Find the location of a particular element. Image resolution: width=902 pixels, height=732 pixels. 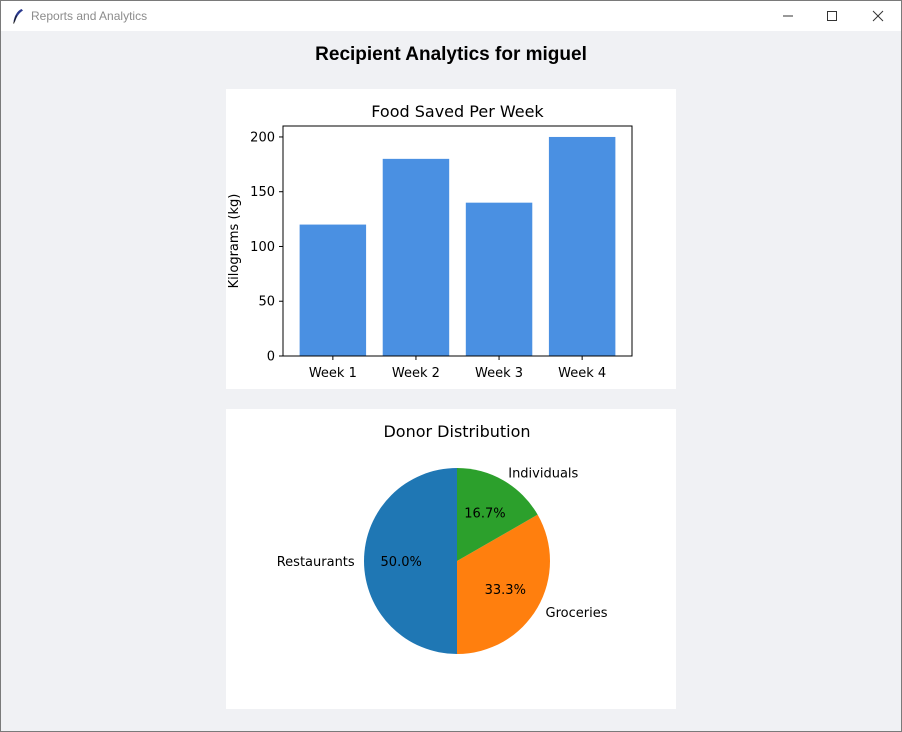

close-button is located at coordinates (878, 16).